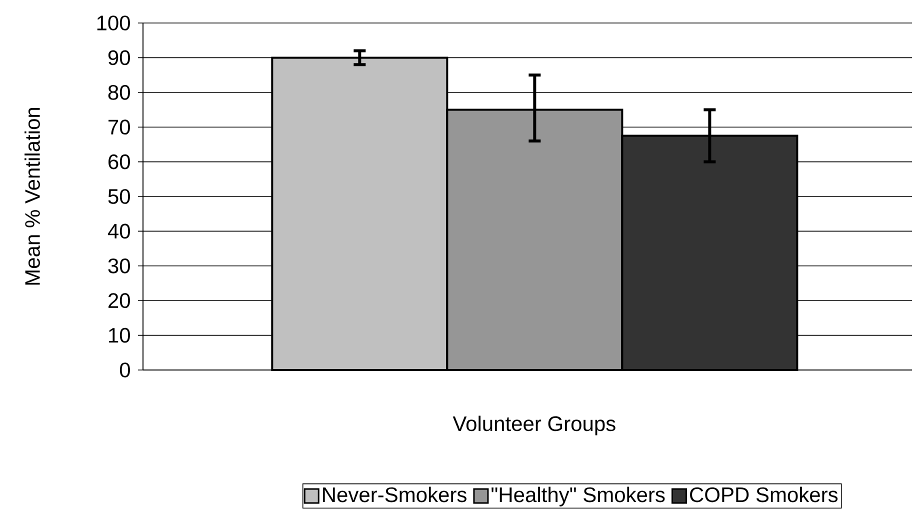 This screenshot has height=513, width=916. I want to click on legend-label: Never-Smokers, so click(394, 494).